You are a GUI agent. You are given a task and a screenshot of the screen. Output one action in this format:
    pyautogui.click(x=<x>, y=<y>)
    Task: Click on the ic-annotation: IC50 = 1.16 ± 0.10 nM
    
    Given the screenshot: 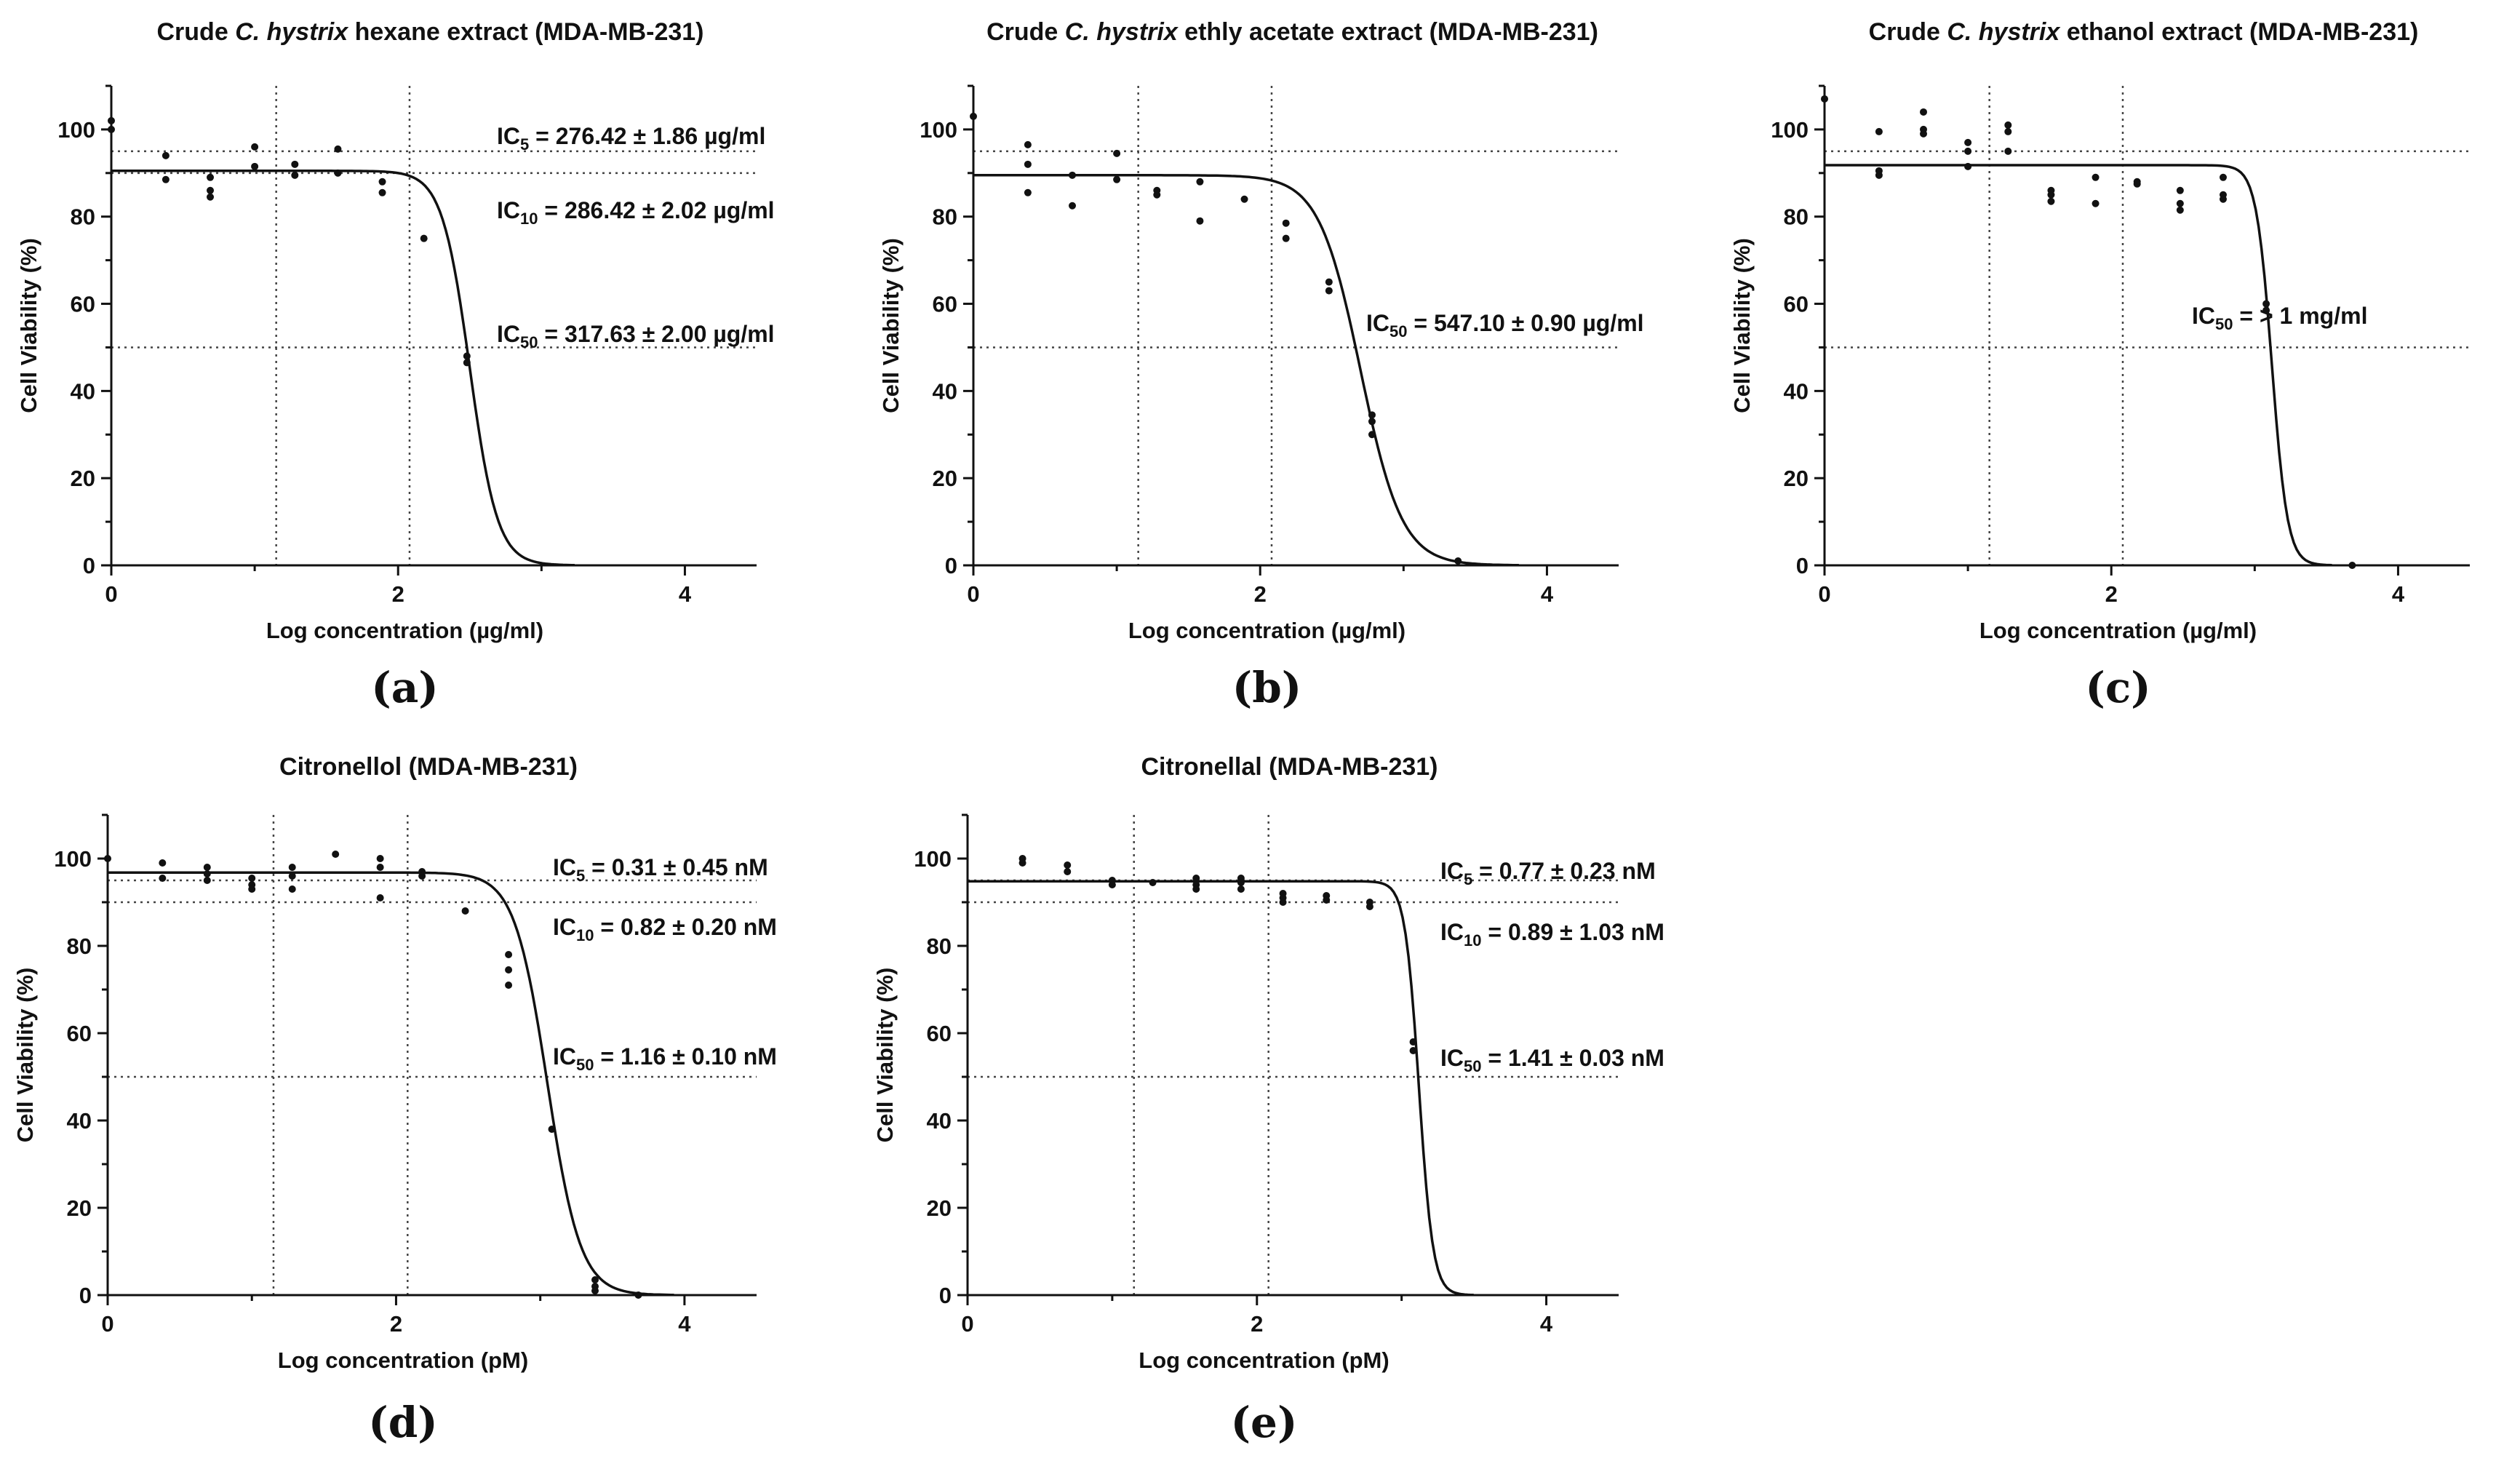 What is the action you would take?
    pyautogui.click(x=665, y=1059)
    